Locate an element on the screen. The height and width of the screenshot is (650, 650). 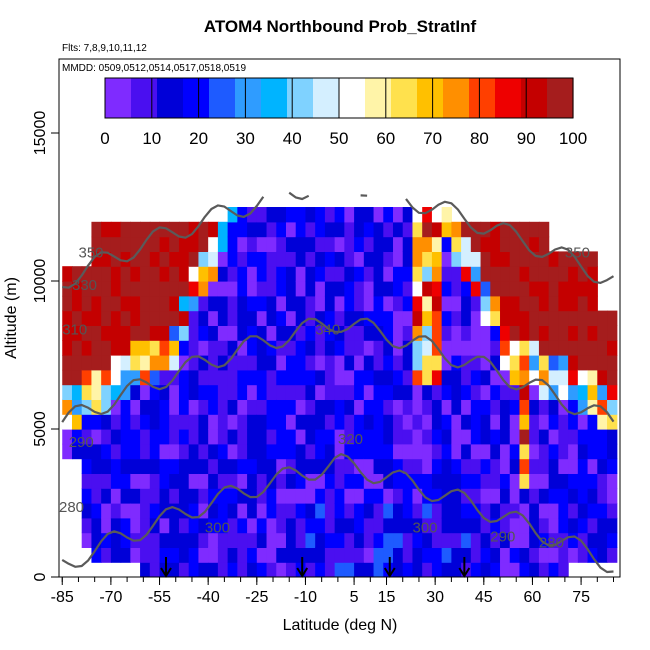
x-tick-label: 15 is located at coordinates (387, 597).